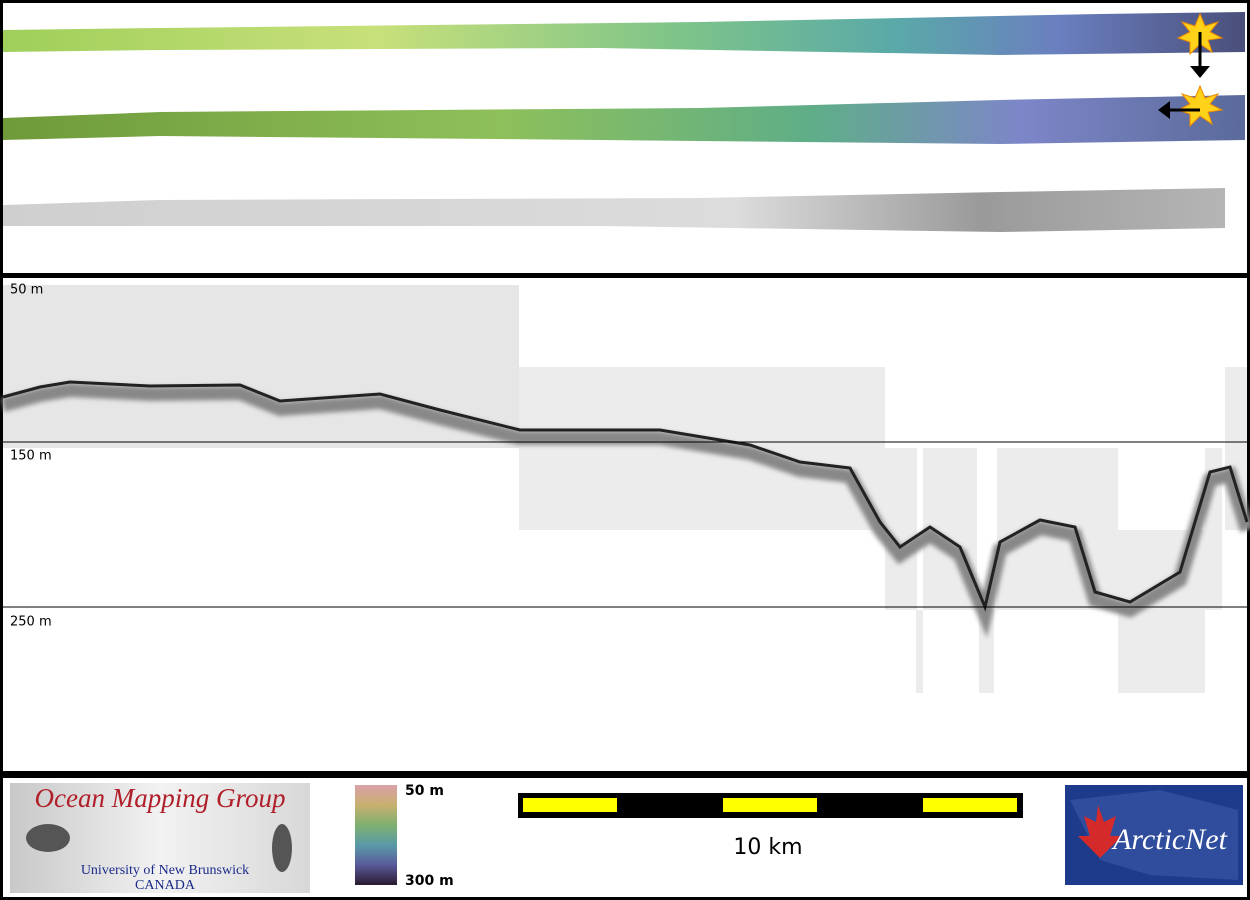 Image resolution: width=1250 pixels, height=900 pixels. What do you see at coordinates (767, 847) in the screenshot?
I see `scale-label: 10 km` at bounding box center [767, 847].